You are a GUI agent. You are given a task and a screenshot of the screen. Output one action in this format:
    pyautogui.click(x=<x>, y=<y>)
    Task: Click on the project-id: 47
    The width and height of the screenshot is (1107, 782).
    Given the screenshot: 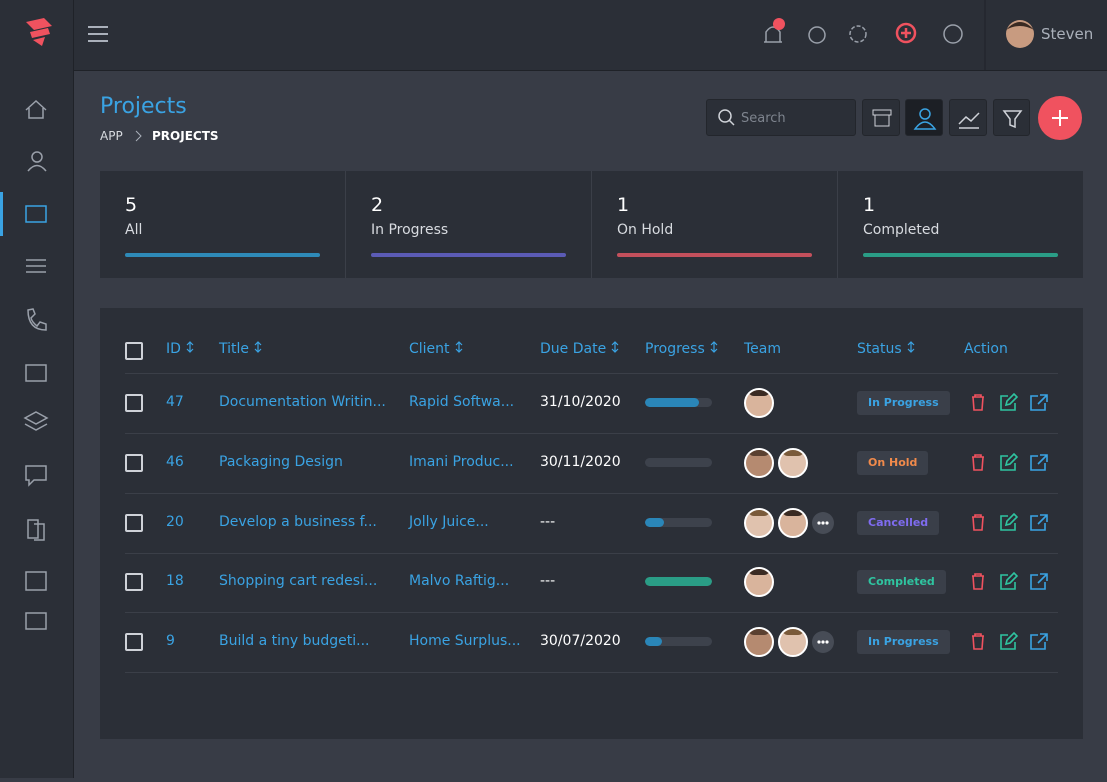 What is the action you would take?
    pyautogui.click(x=175, y=402)
    